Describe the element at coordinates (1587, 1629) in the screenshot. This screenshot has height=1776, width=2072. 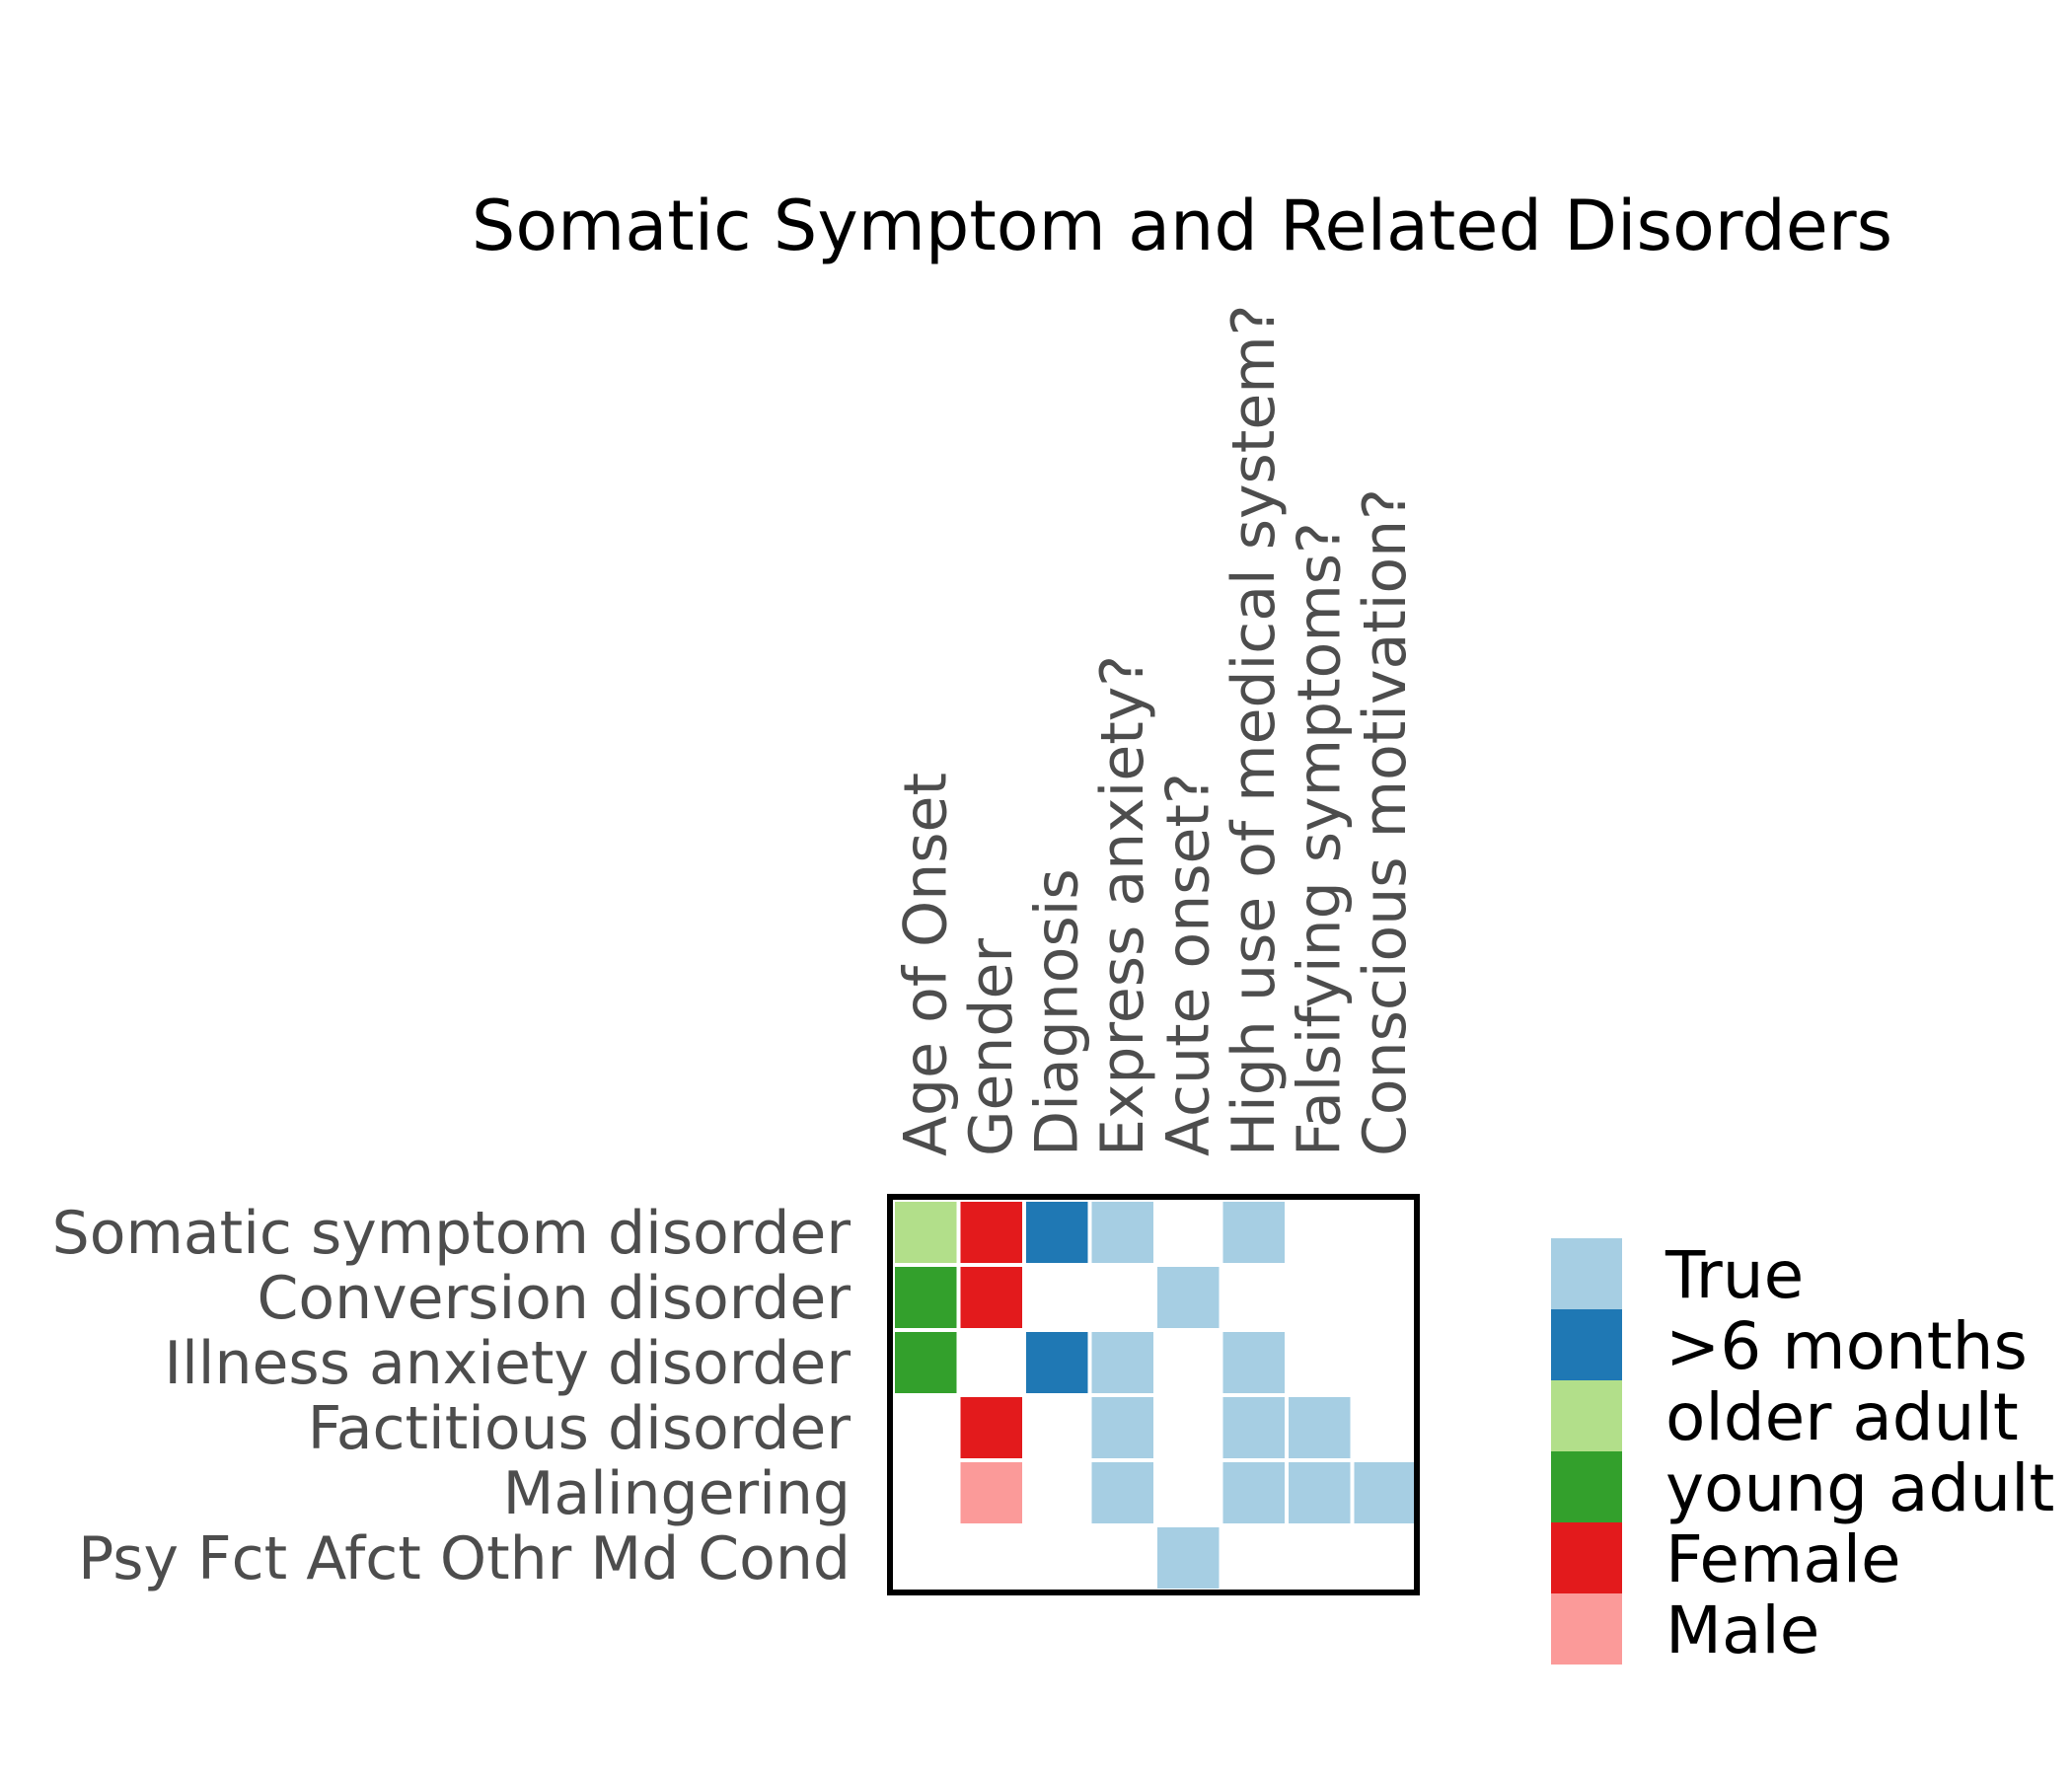
I see `legend-swatch-male` at that location.